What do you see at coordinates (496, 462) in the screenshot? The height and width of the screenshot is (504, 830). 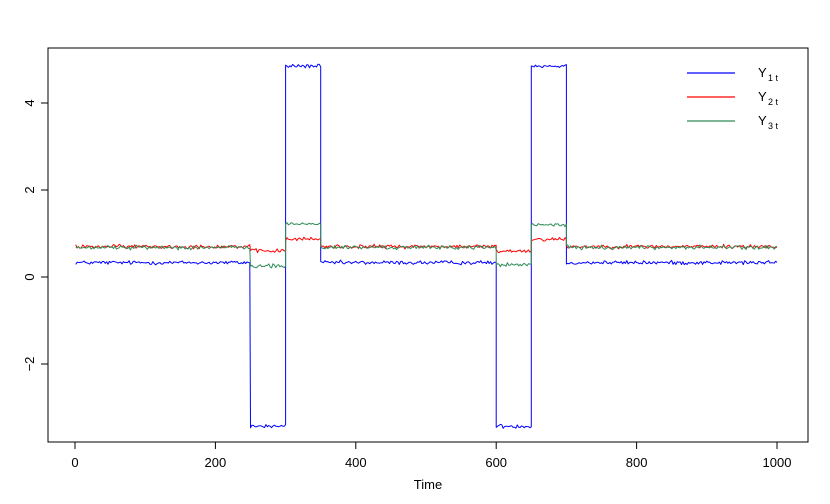 I see `x-tick-label: 600` at bounding box center [496, 462].